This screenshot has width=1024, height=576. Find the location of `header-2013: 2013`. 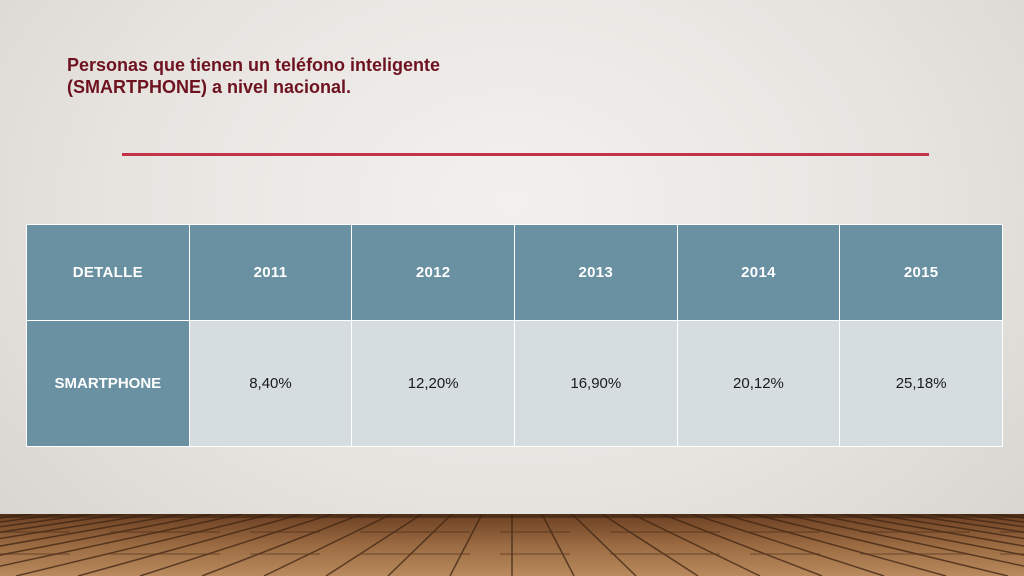

header-2013: 2013 is located at coordinates (595, 272).